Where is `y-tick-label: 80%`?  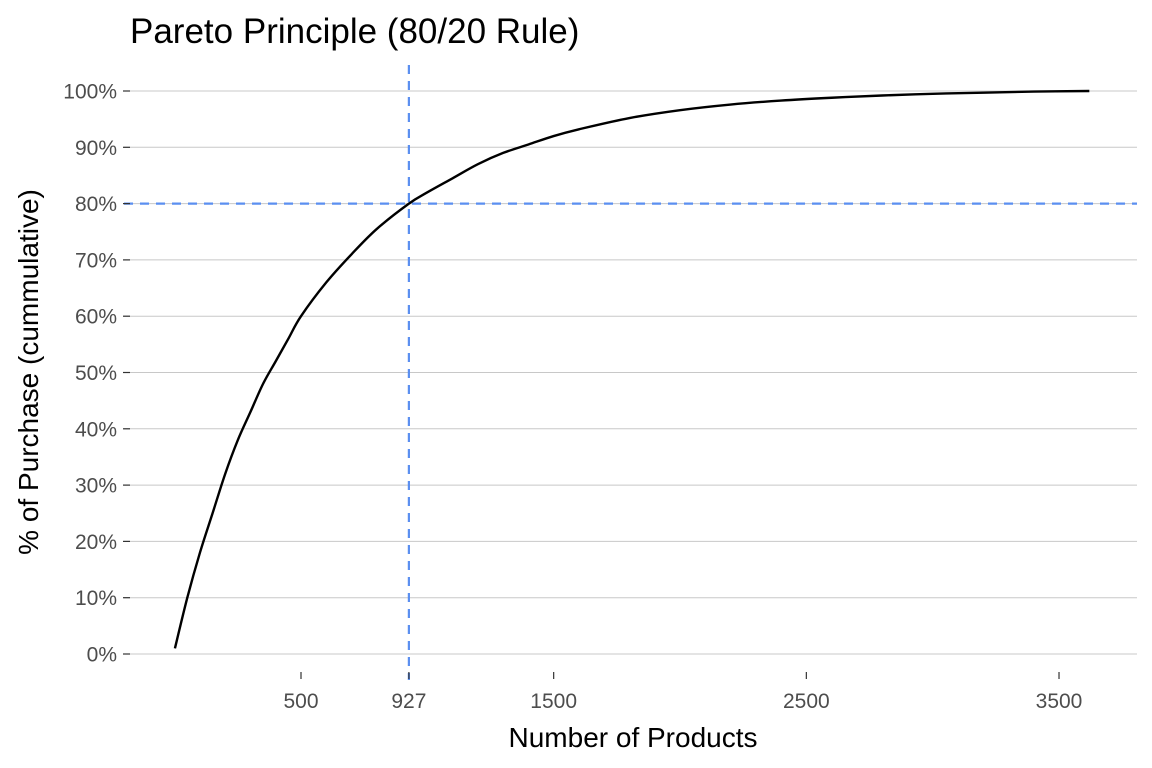 y-tick-label: 80% is located at coordinates (96, 204).